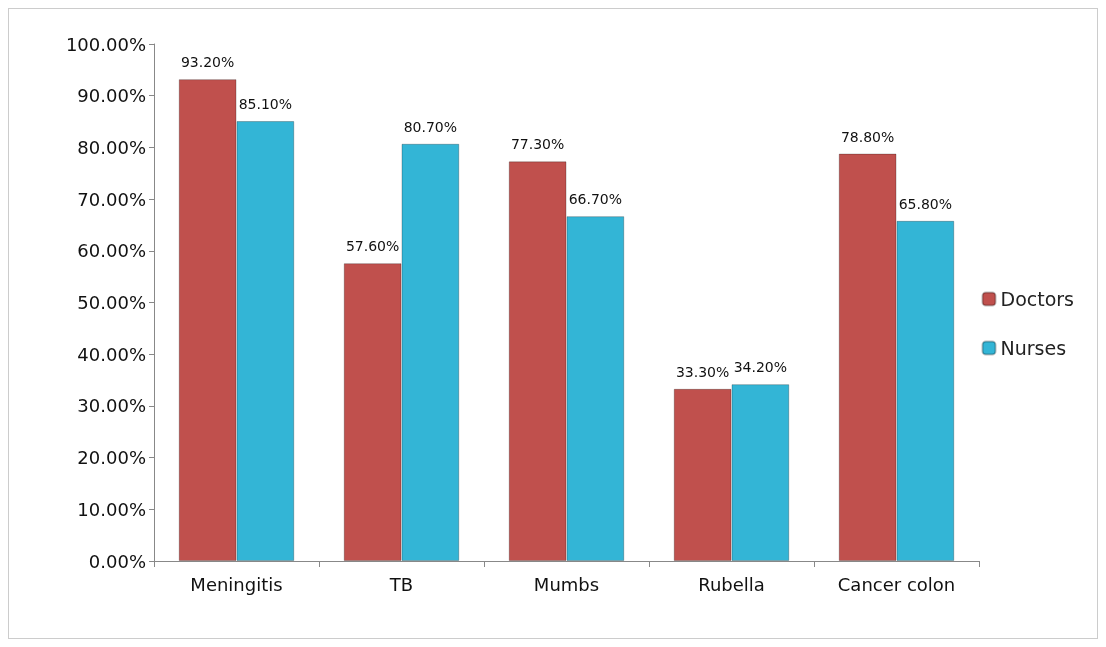 The width and height of the screenshot is (1106, 647). I want to click on y-tick-label: 40.00%, so click(111, 354).